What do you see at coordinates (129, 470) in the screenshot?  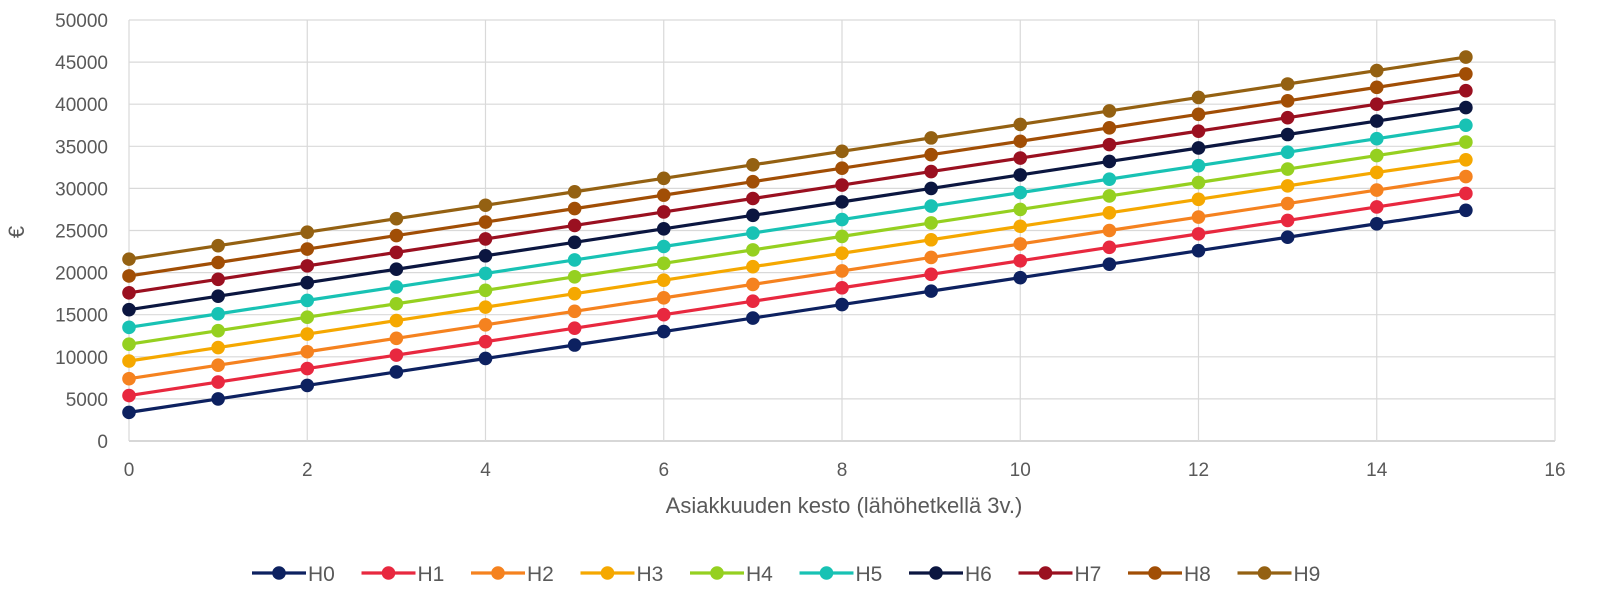 I see `x-tick-label: 0` at bounding box center [129, 470].